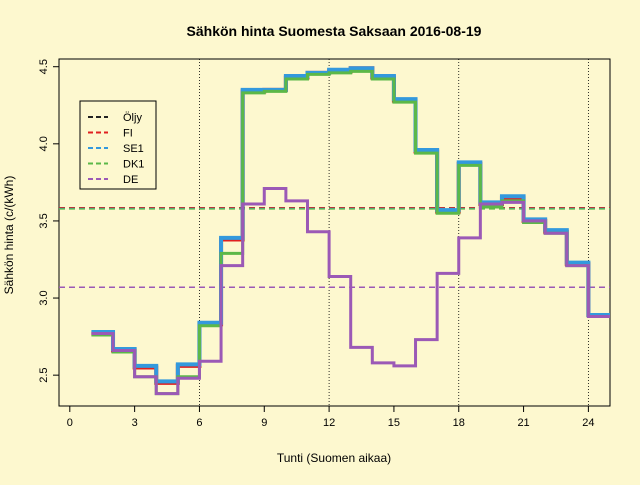 The width and height of the screenshot is (640, 485). What do you see at coordinates (394, 423) in the screenshot?
I see `x-tick-label-15: 15` at bounding box center [394, 423].